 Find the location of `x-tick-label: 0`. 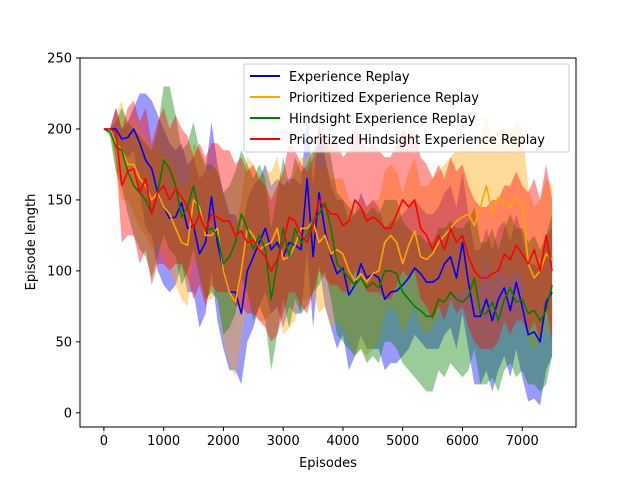

x-tick-label: 0 is located at coordinates (104, 441).